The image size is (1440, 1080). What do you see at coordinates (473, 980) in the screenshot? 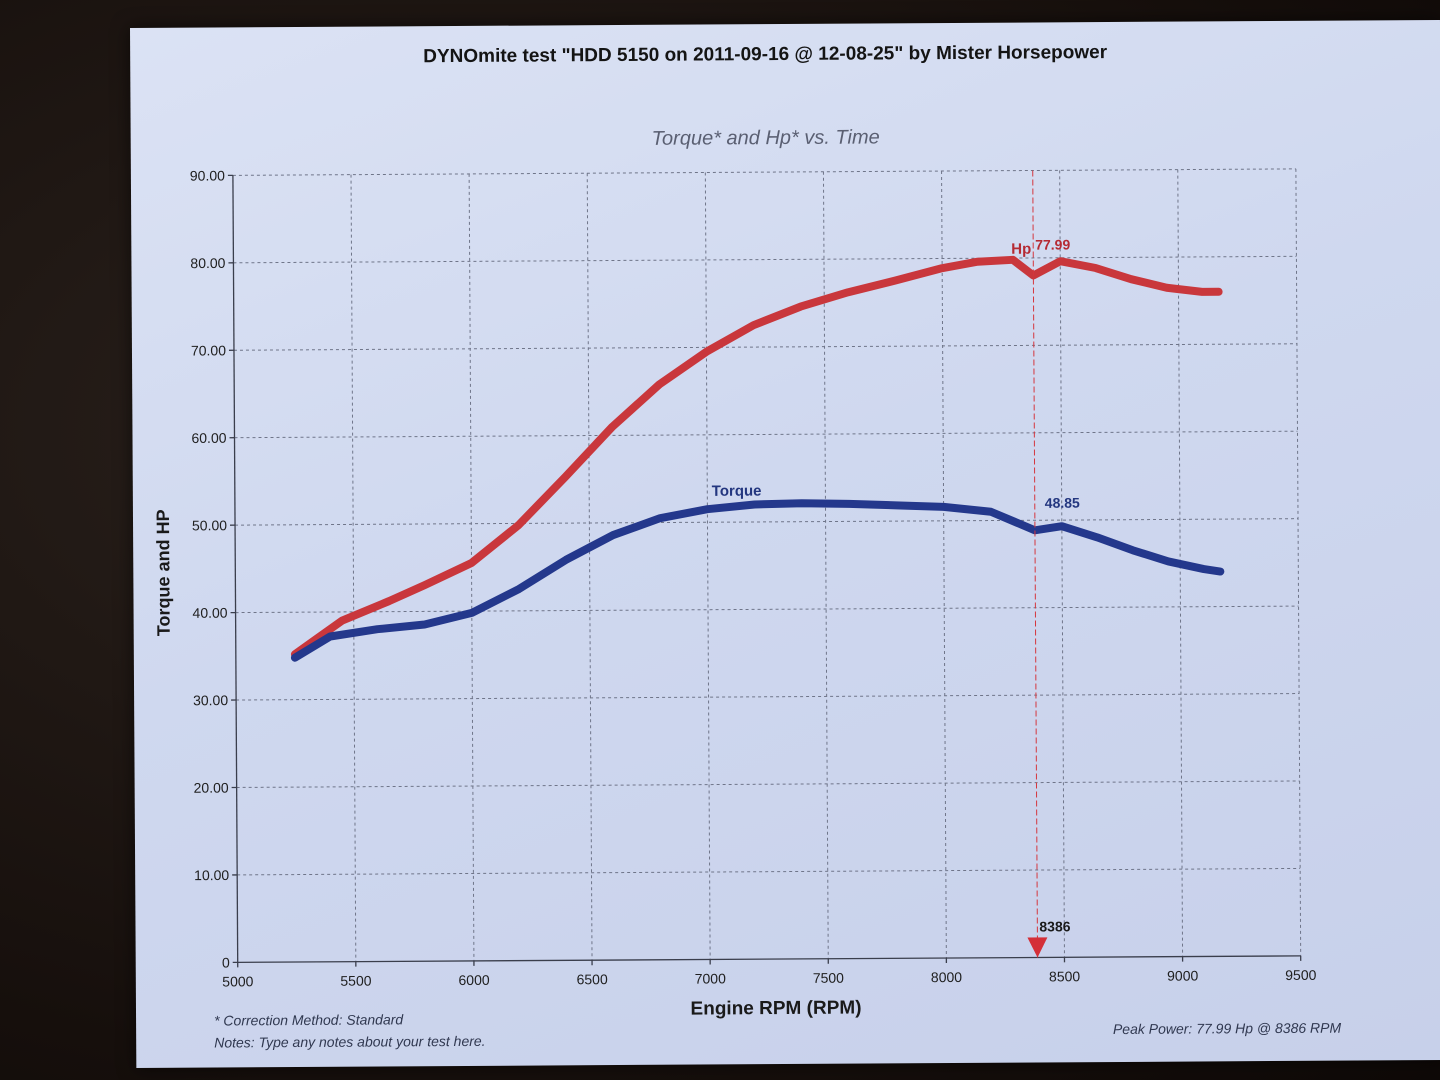
I see `x-tick-label: 6000` at bounding box center [473, 980].